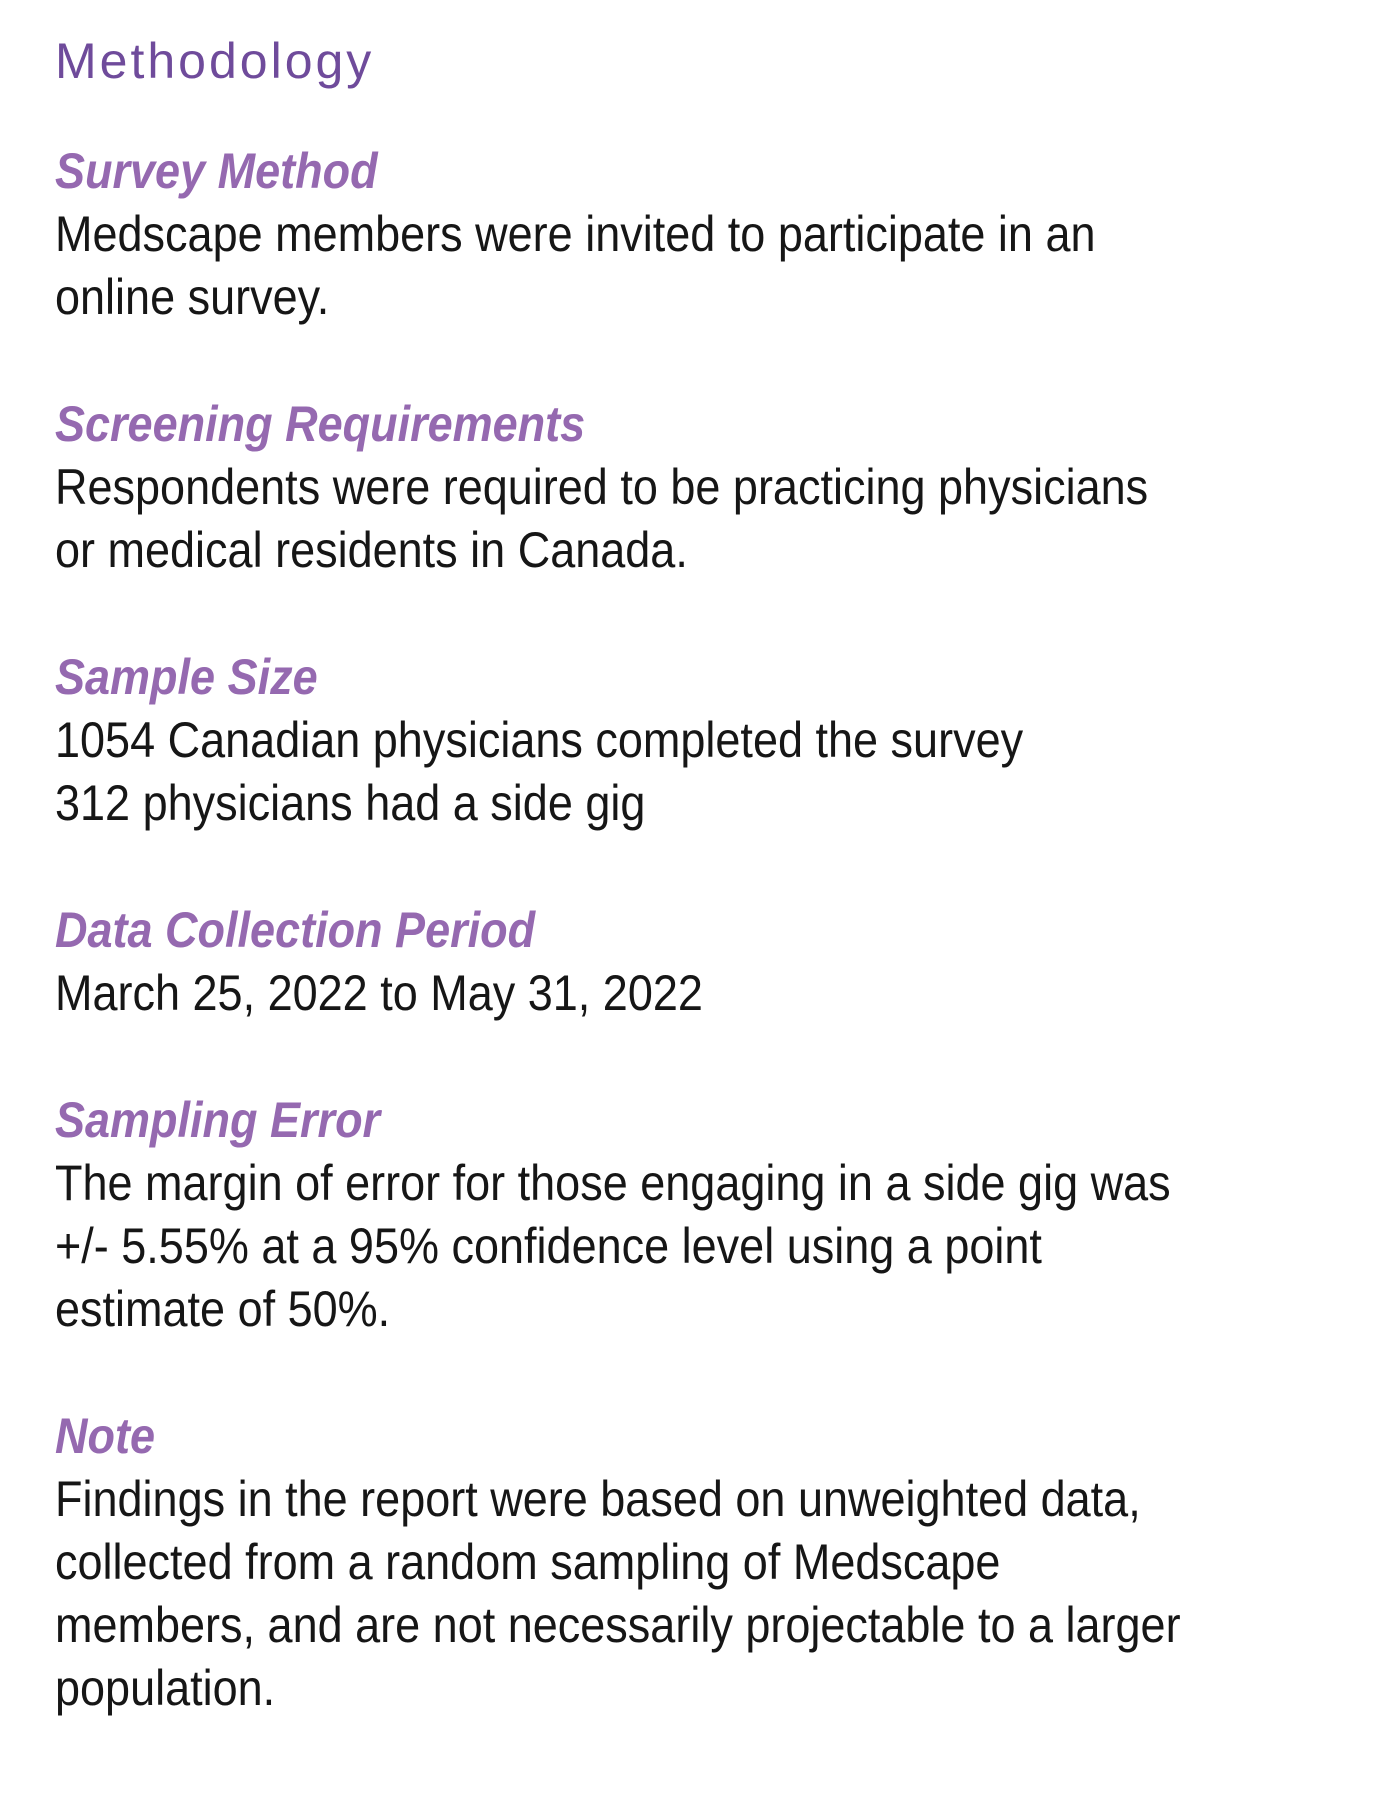  What do you see at coordinates (218, 1120) in the screenshot?
I see `section-heading: Sampling Error` at bounding box center [218, 1120].